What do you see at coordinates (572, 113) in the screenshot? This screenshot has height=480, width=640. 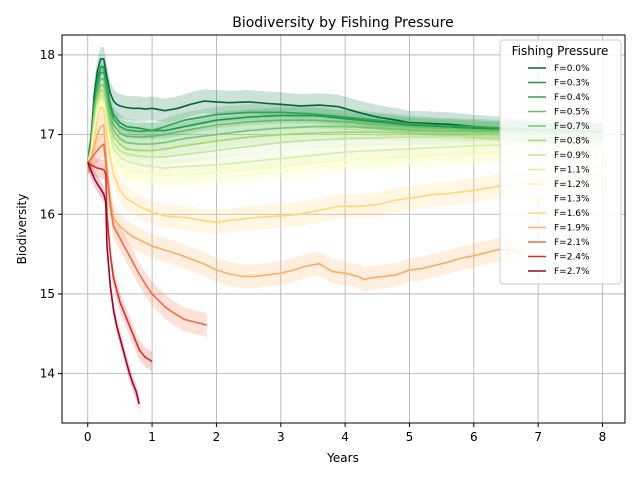 I see `legend-label: F=0.5%` at bounding box center [572, 113].